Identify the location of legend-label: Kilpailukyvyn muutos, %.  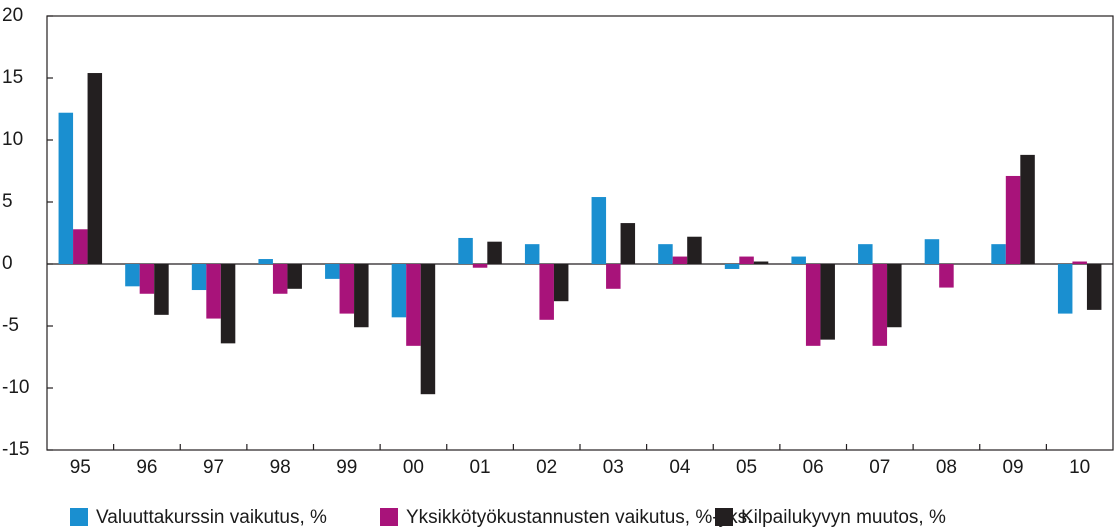
(843, 517).